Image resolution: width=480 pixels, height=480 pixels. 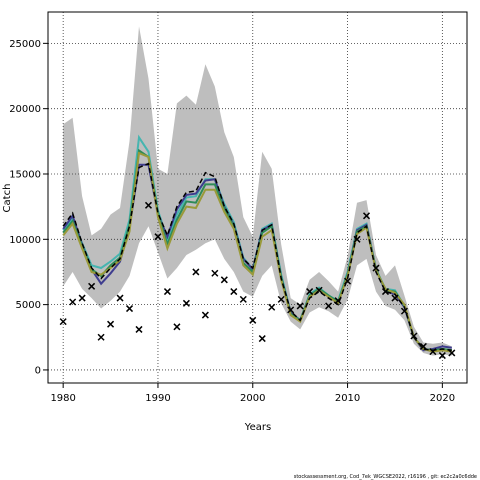 I want to click on y-tick-label: 0, so click(x=38, y=370).